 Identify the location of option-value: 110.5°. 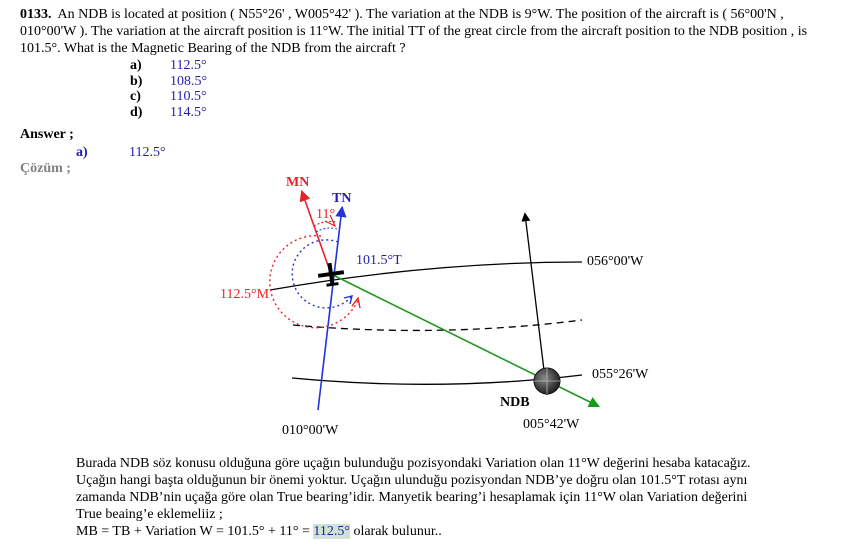
(188, 96).